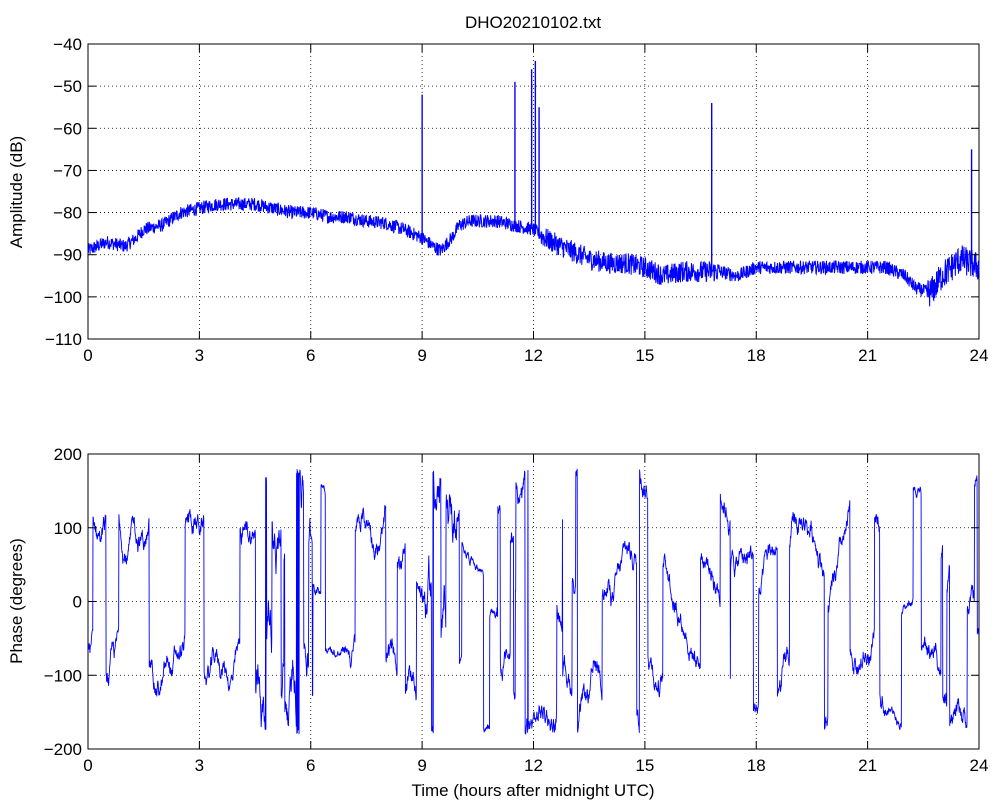  I want to click on phase-y-tick-label: −200, so click(63, 749).